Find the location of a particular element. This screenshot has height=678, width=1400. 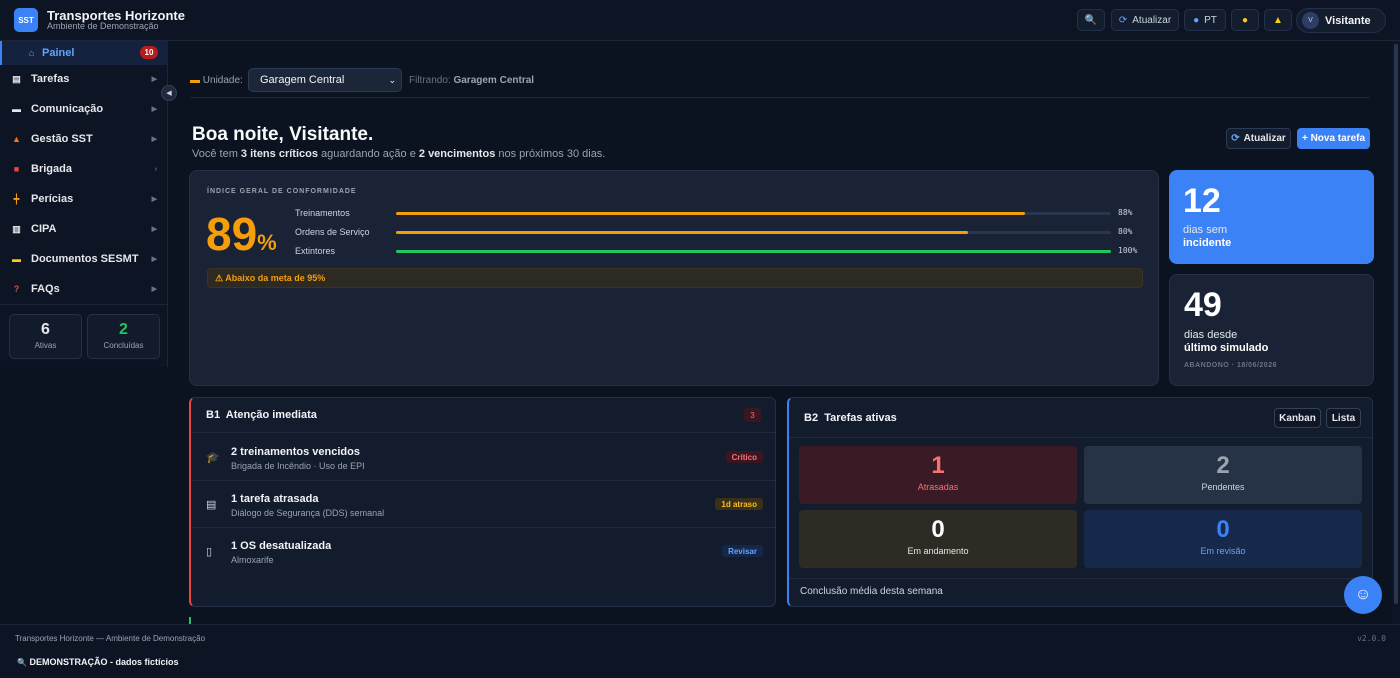

fire-truck-icon: ■ is located at coordinates (16, 169).